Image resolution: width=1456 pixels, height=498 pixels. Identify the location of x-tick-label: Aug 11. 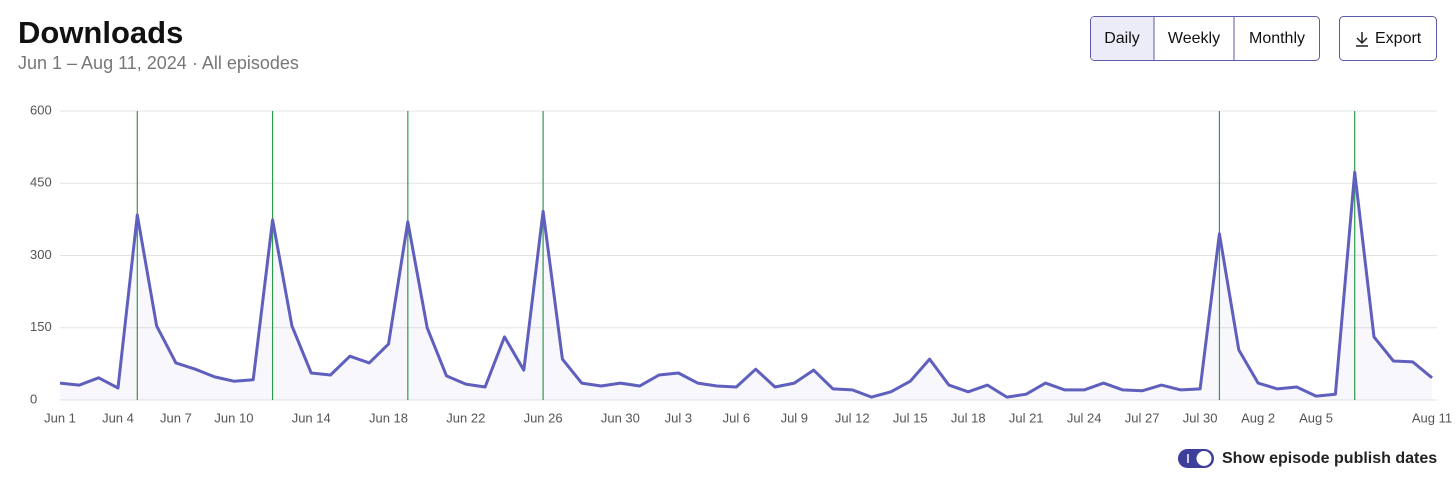
(1432, 417).